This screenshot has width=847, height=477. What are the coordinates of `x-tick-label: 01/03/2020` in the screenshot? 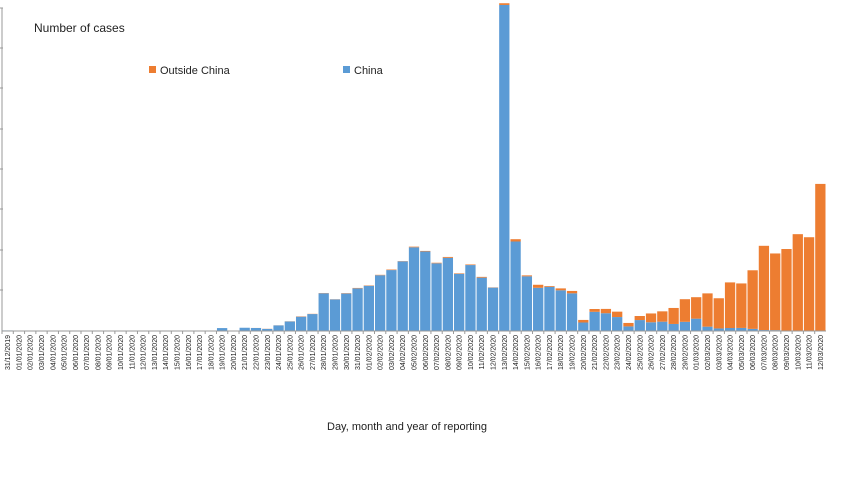 It's located at (697, 352).